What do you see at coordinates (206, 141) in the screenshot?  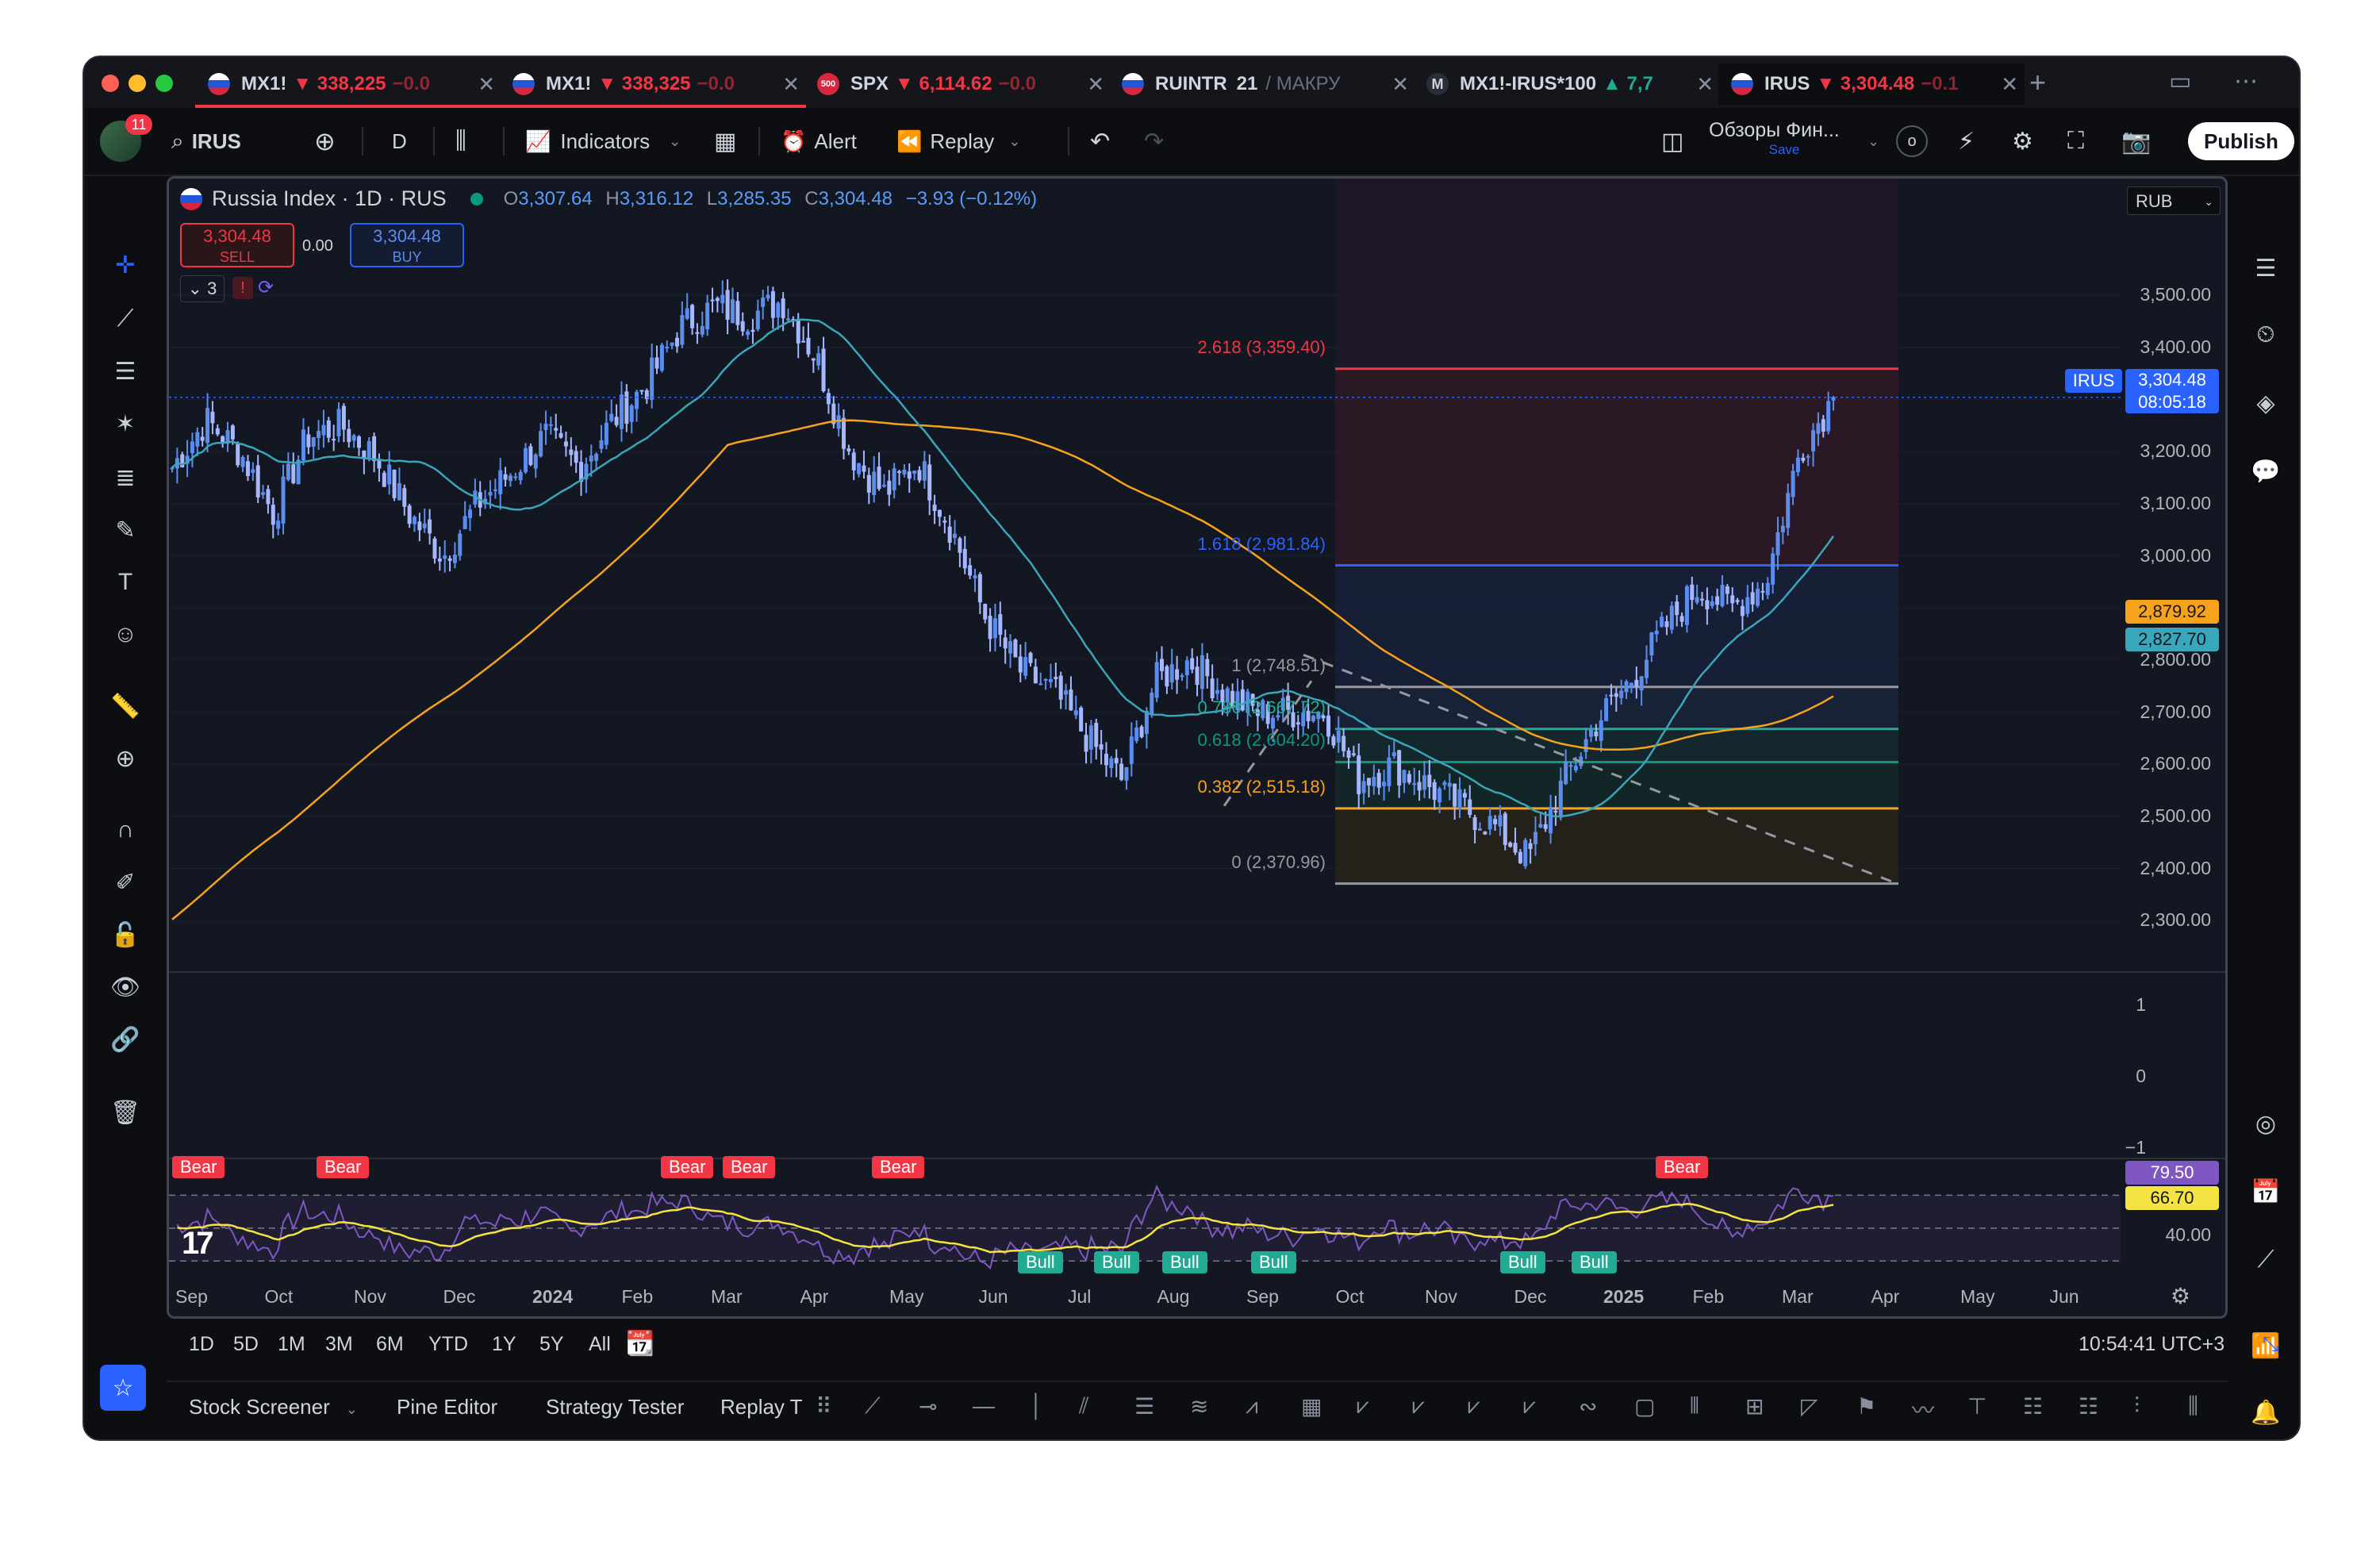 I see `symbol-search: ⌕ IRUS` at bounding box center [206, 141].